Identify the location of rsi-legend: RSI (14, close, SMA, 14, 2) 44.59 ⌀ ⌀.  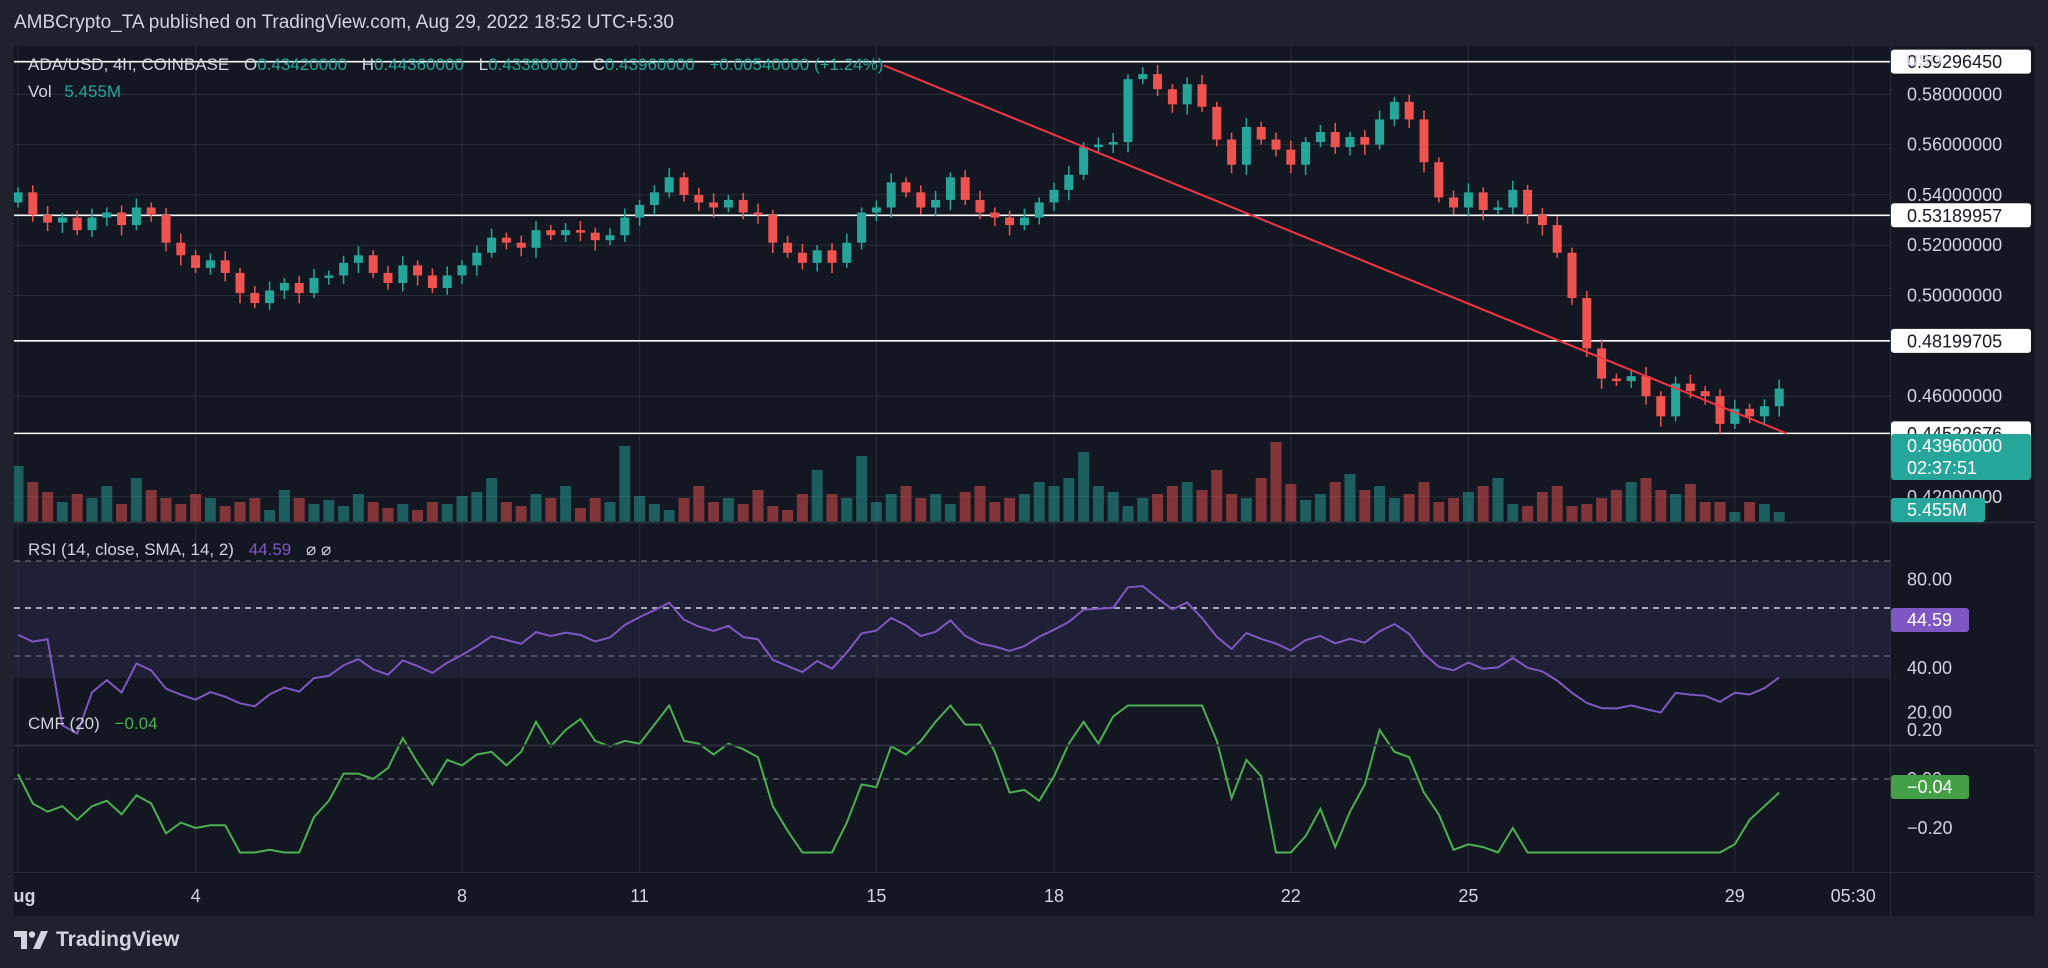
(179, 549).